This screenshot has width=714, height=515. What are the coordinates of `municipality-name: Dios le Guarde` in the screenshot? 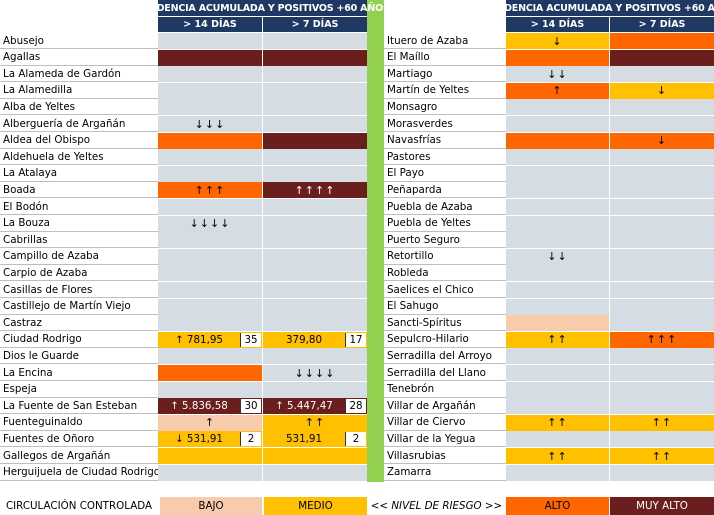 It's located at (79, 356).